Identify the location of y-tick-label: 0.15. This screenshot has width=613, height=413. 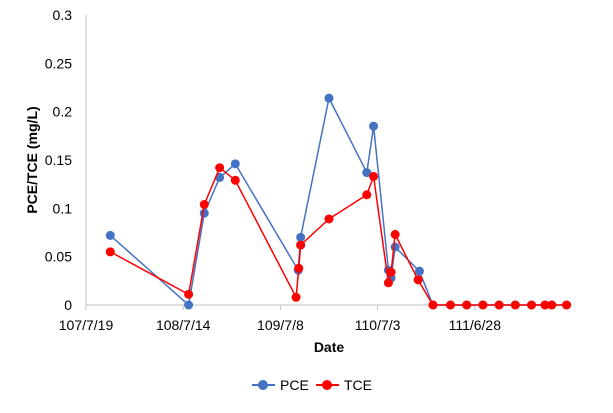
(58, 160).